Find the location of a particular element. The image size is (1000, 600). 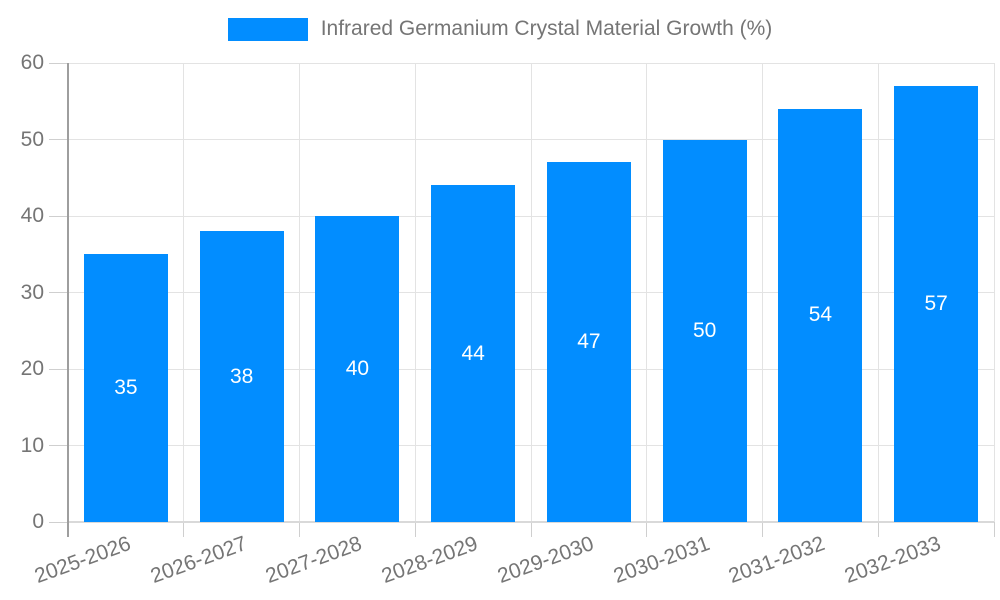

bar: 54 is located at coordinates (820, 315).